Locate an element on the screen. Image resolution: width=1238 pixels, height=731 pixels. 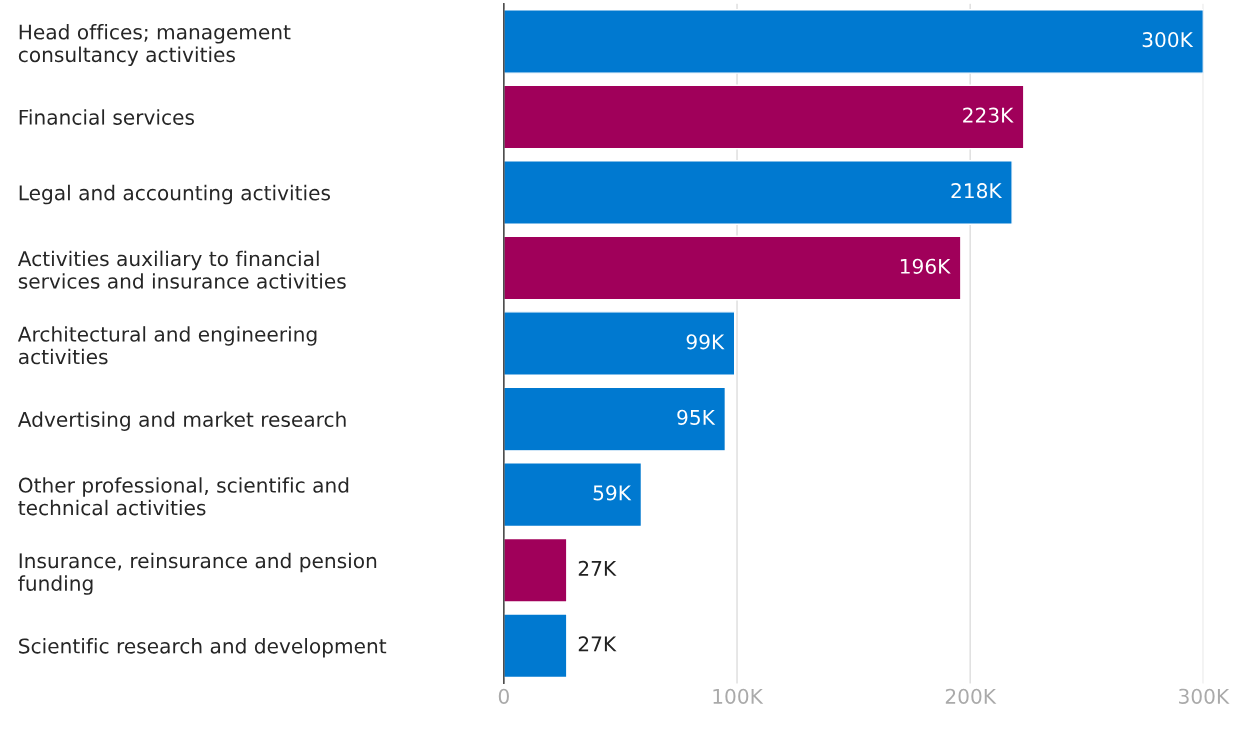
y-tick-label: Scientific research and development is located at coordinates (203, 648).